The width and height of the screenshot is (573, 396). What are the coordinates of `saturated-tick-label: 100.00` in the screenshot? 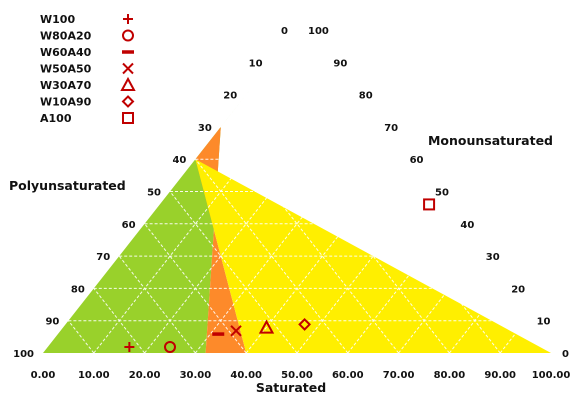 It's located at (551, 375).